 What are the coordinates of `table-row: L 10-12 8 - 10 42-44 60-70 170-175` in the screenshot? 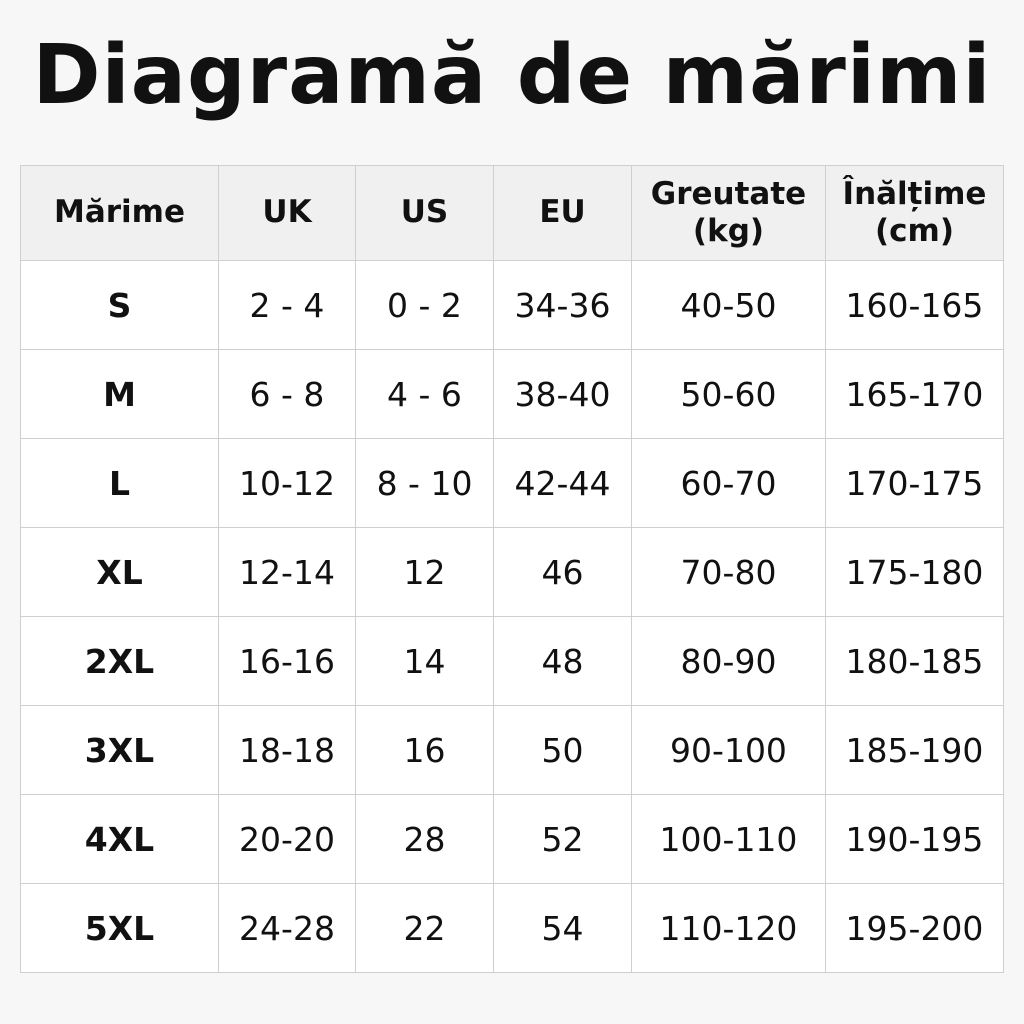 It's located at (512, 483).